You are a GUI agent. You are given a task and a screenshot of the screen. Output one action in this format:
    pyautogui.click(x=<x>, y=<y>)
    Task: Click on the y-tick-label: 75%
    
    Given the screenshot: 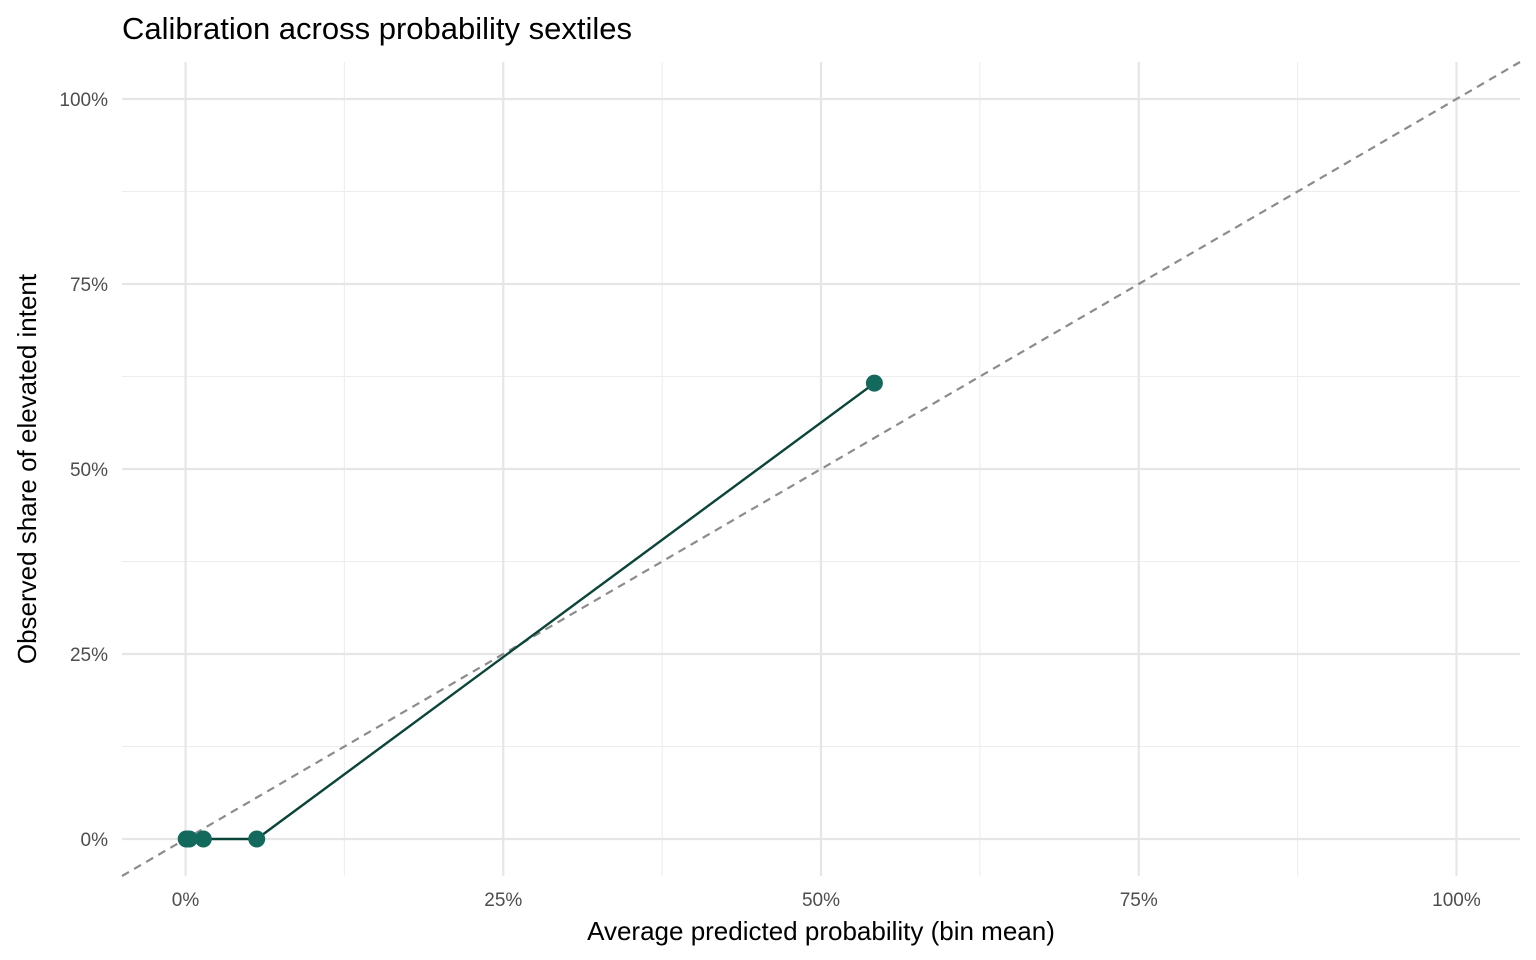 What is the action you would take?
    pyautogui.click(x=89, y=285)
    